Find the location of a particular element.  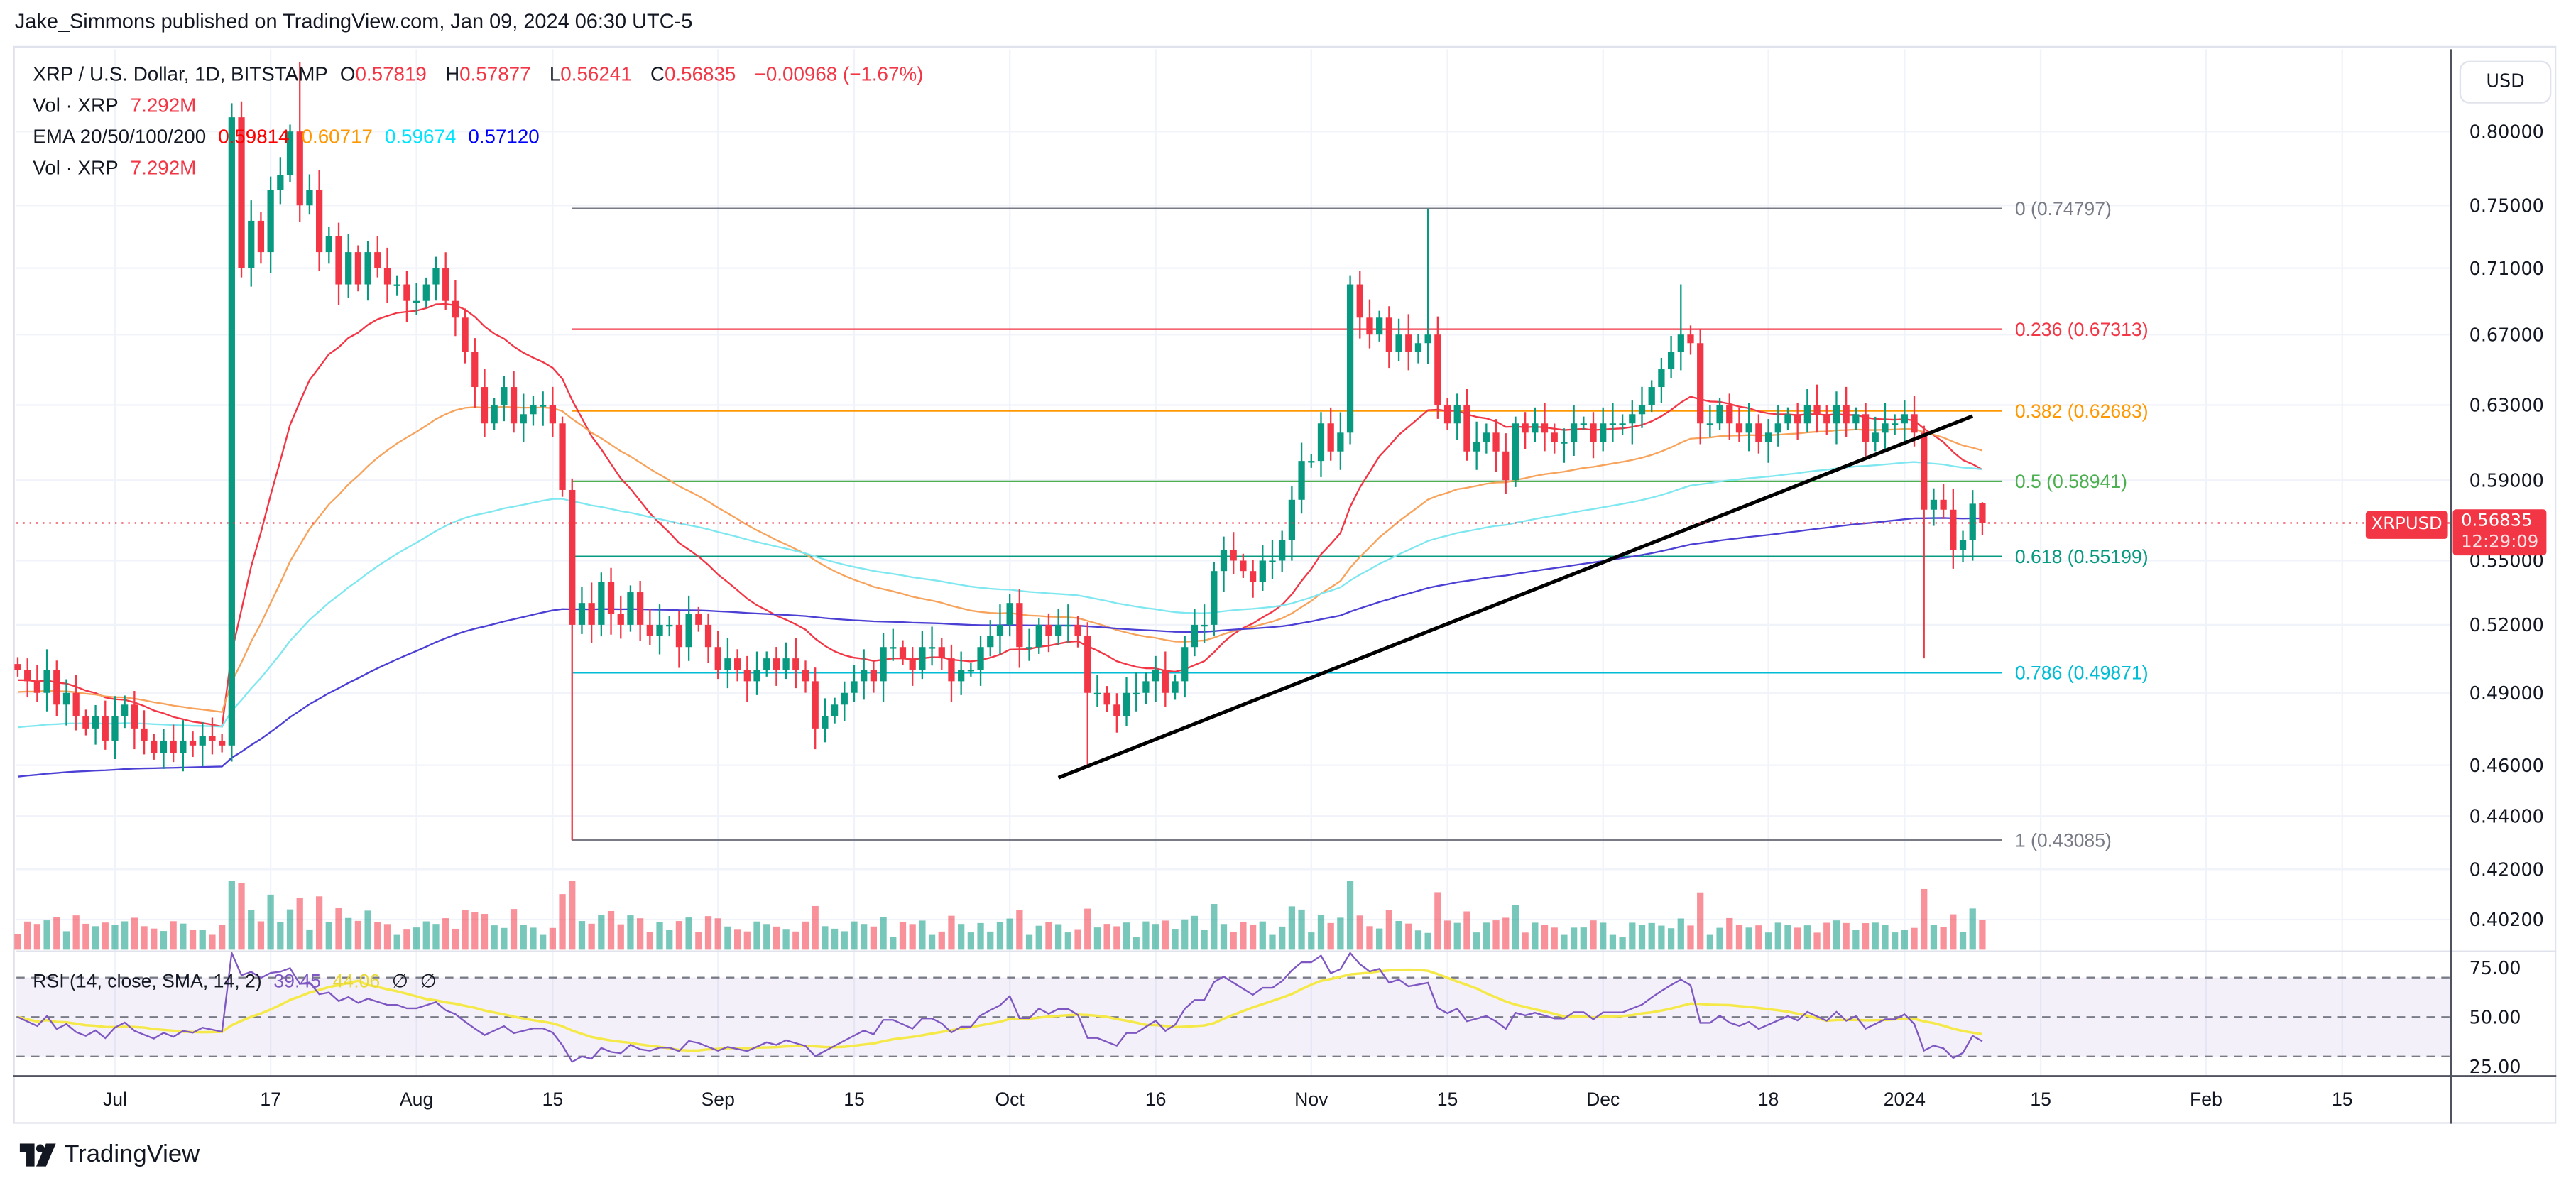

volume-label-2: Vol · XRP is located at coordinates (76, 168).